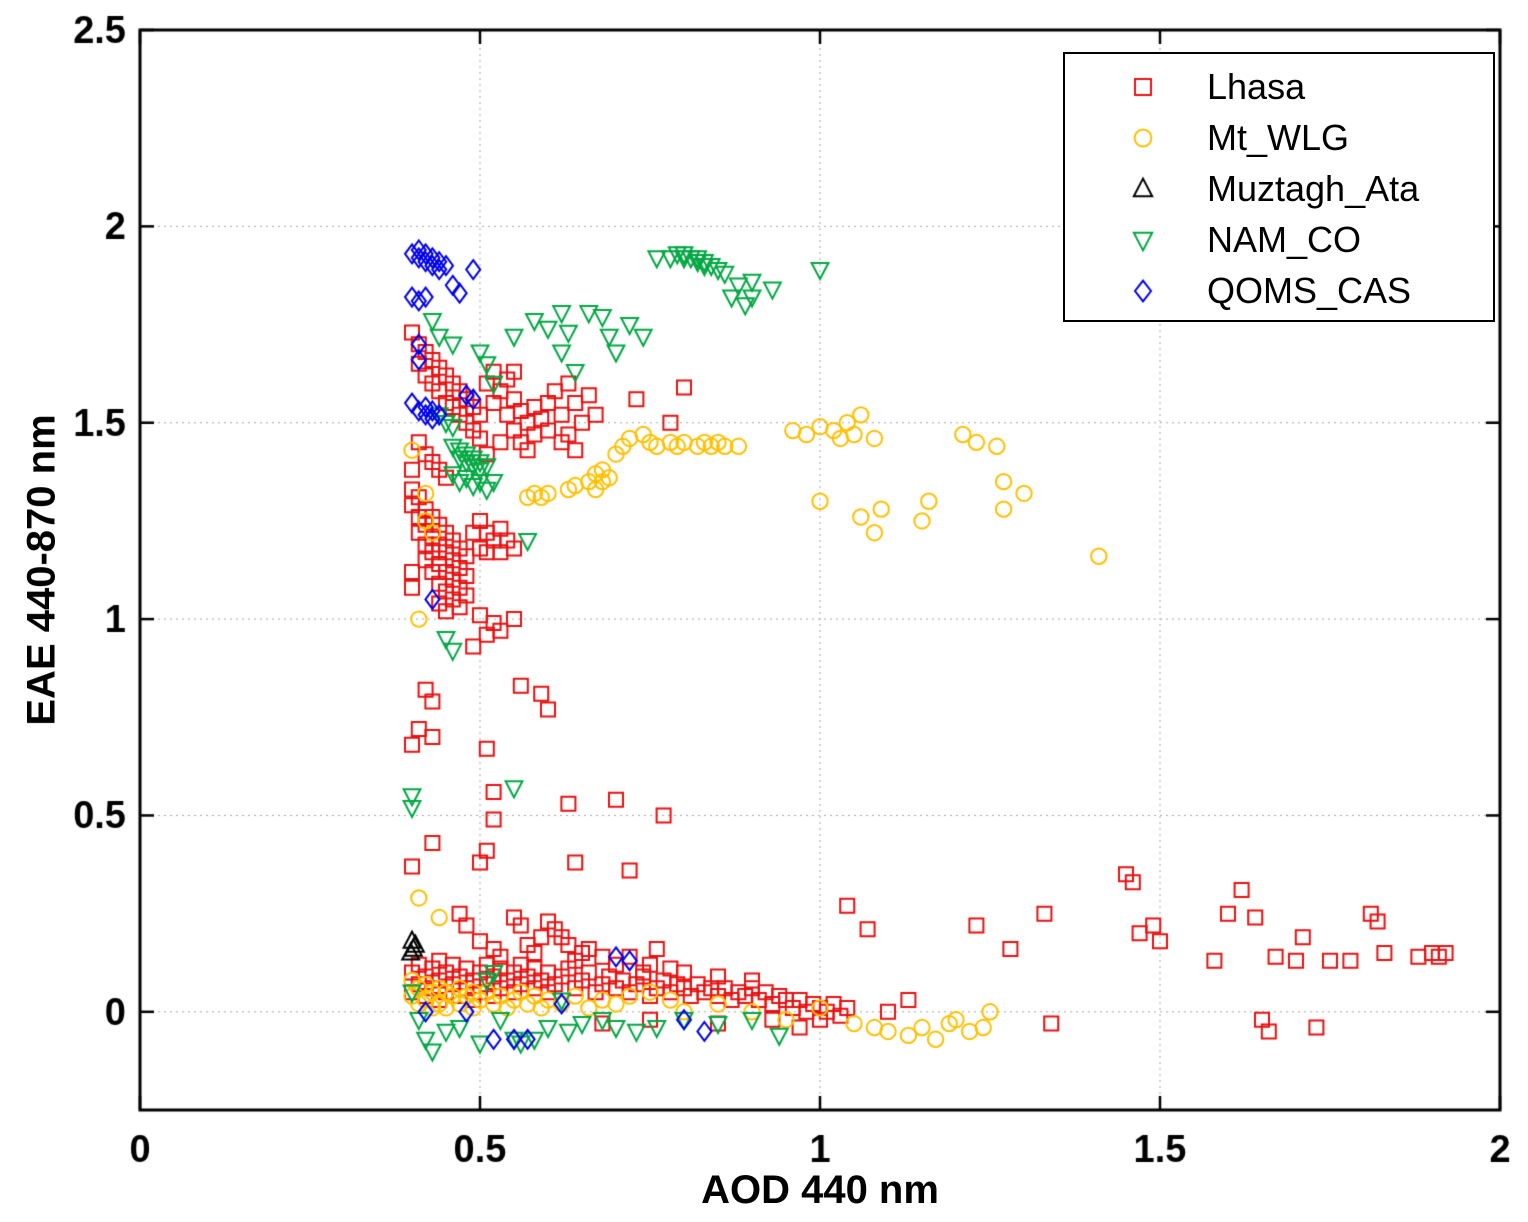 The width and height of the screenshot is (1528, 1222). What do you see at coordinates (1143, 86) in the screenshot?
I see `square-marker-icon` at bounding box center [1143, 86].